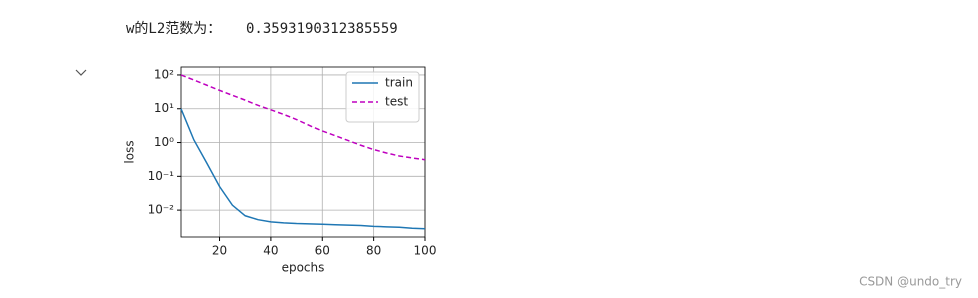 This screenshot has width=978, height=298. I want to click on y-axis-label: loss, so click(130, 151).